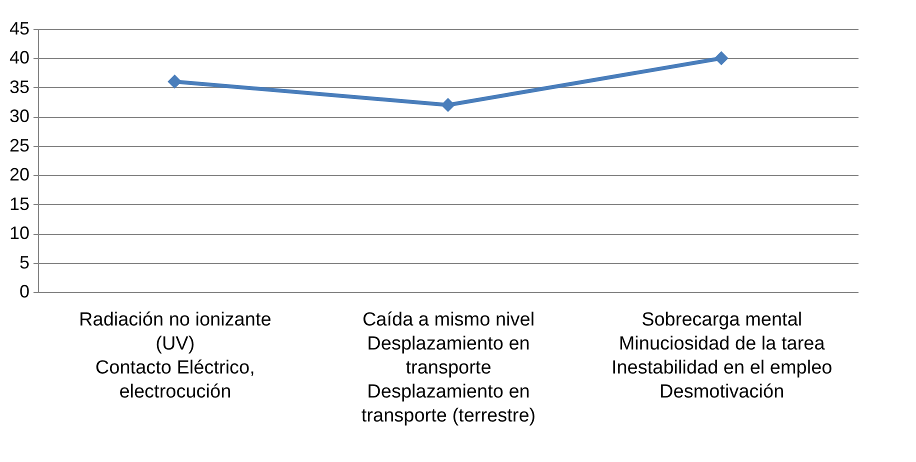  I want to click on y-tick-label: 35, so click(19, 86).